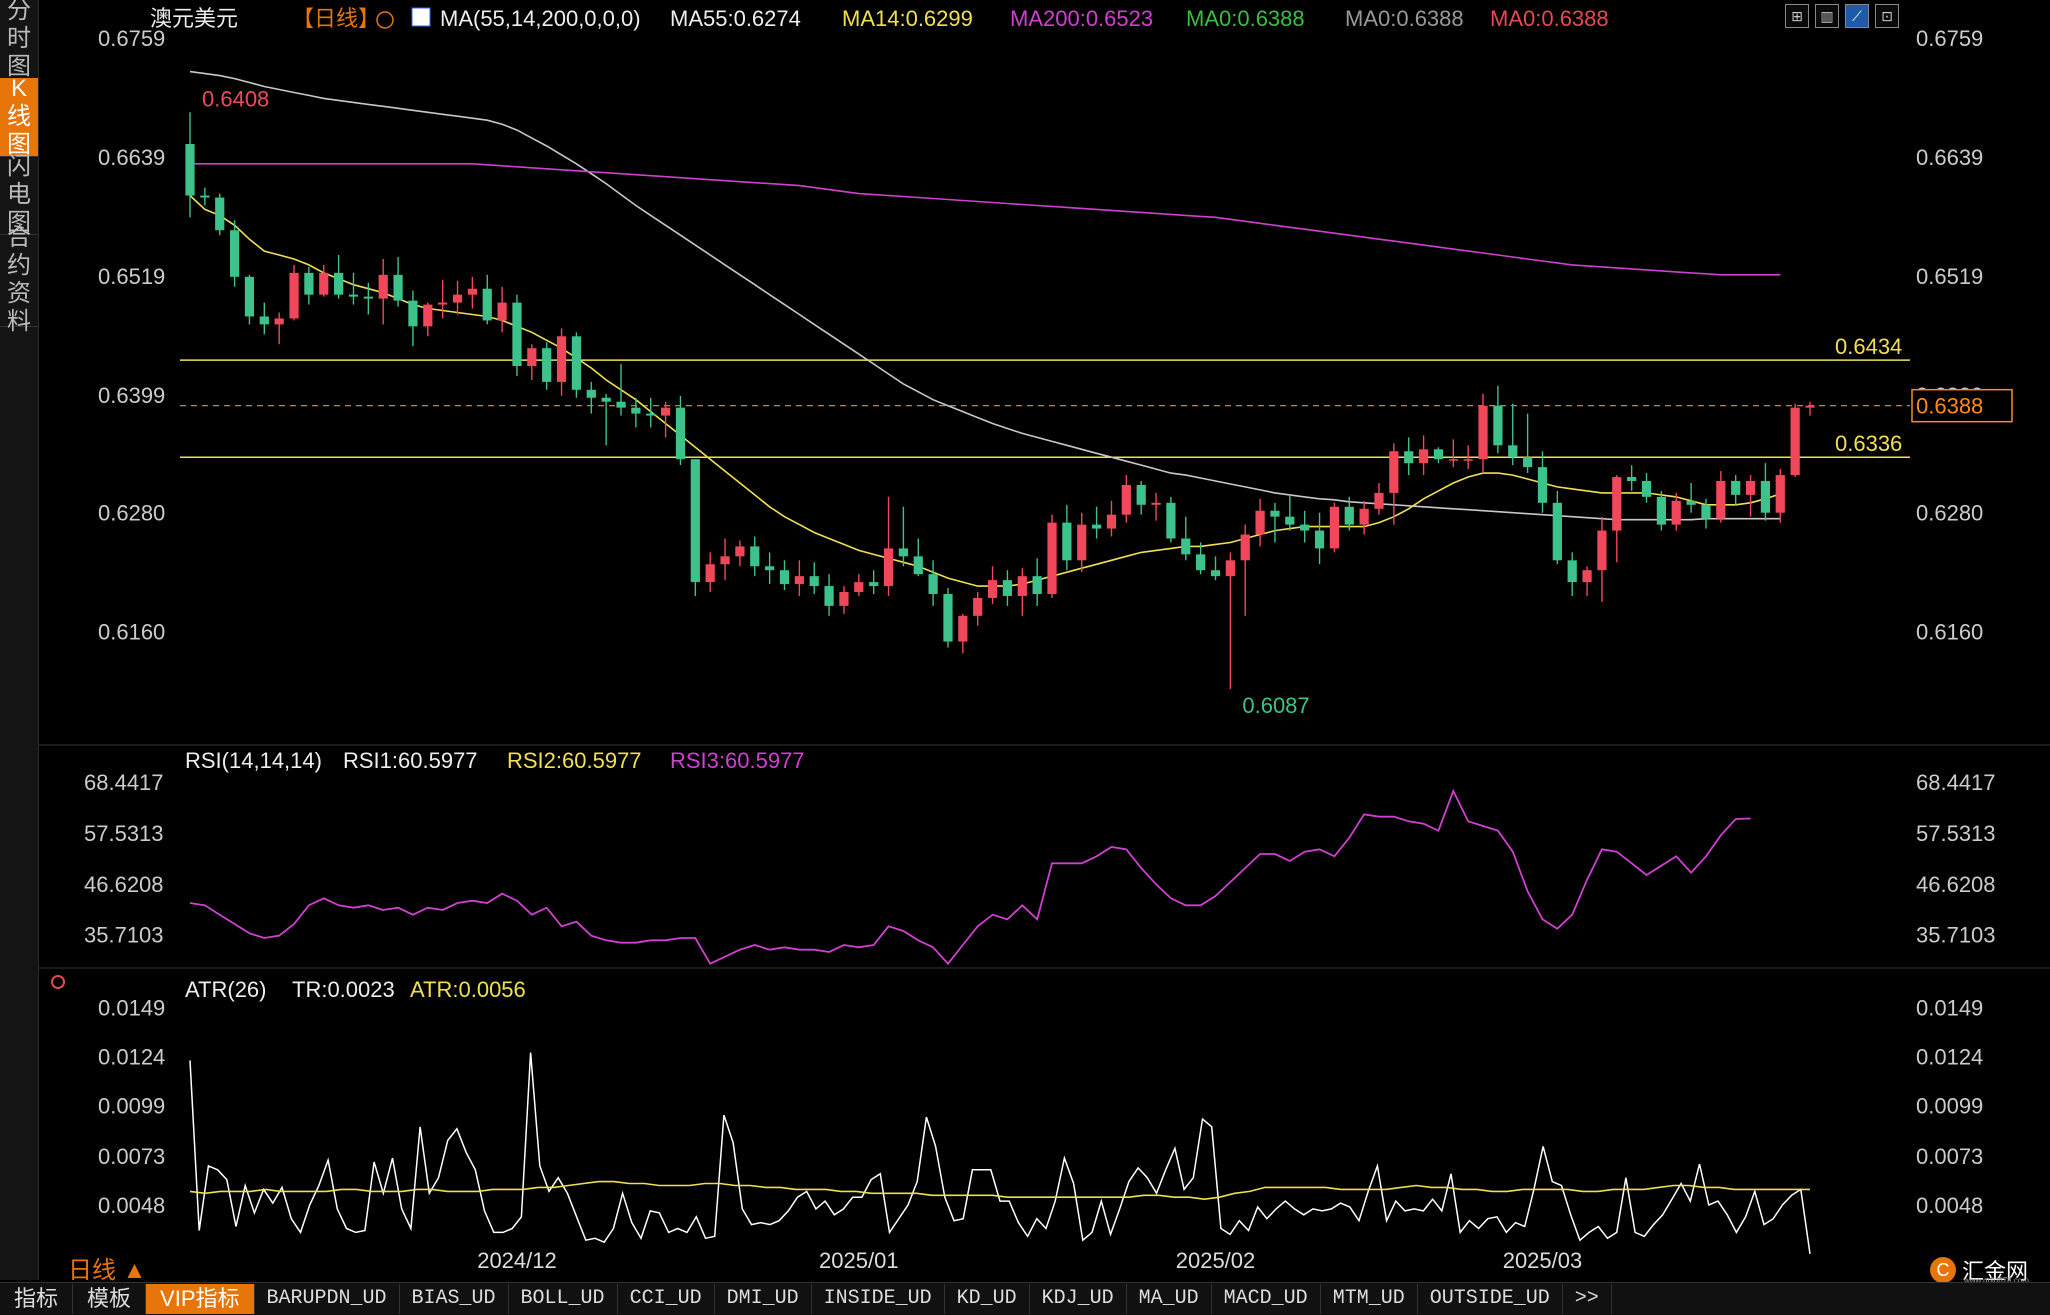 Image resolution: width=2050 pixels, height=1315 pixels. I want to click on indicator-tab-8: INSIDE_UD, so click(878, 1299).